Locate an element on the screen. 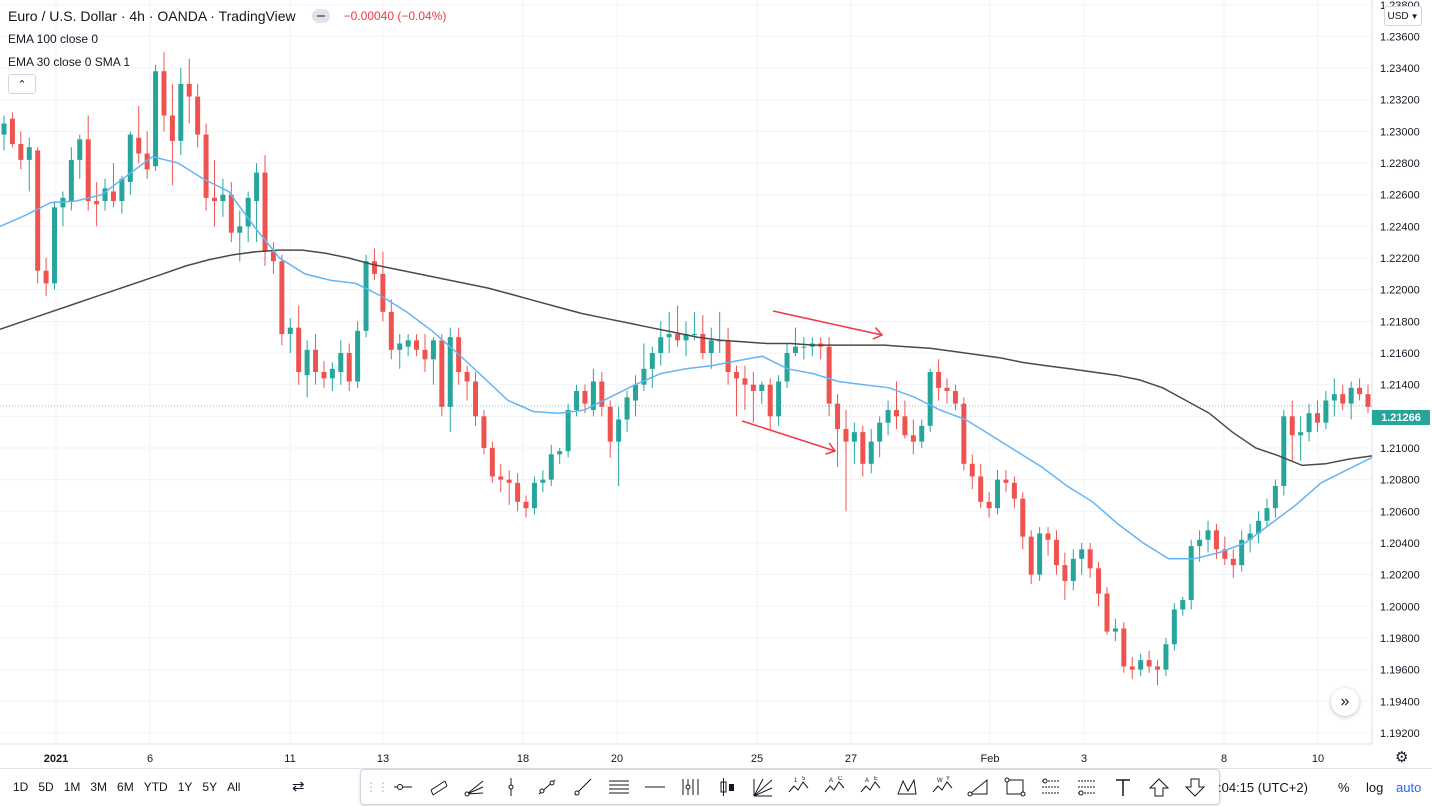  candle-tool is located at coordinates (727, 787).